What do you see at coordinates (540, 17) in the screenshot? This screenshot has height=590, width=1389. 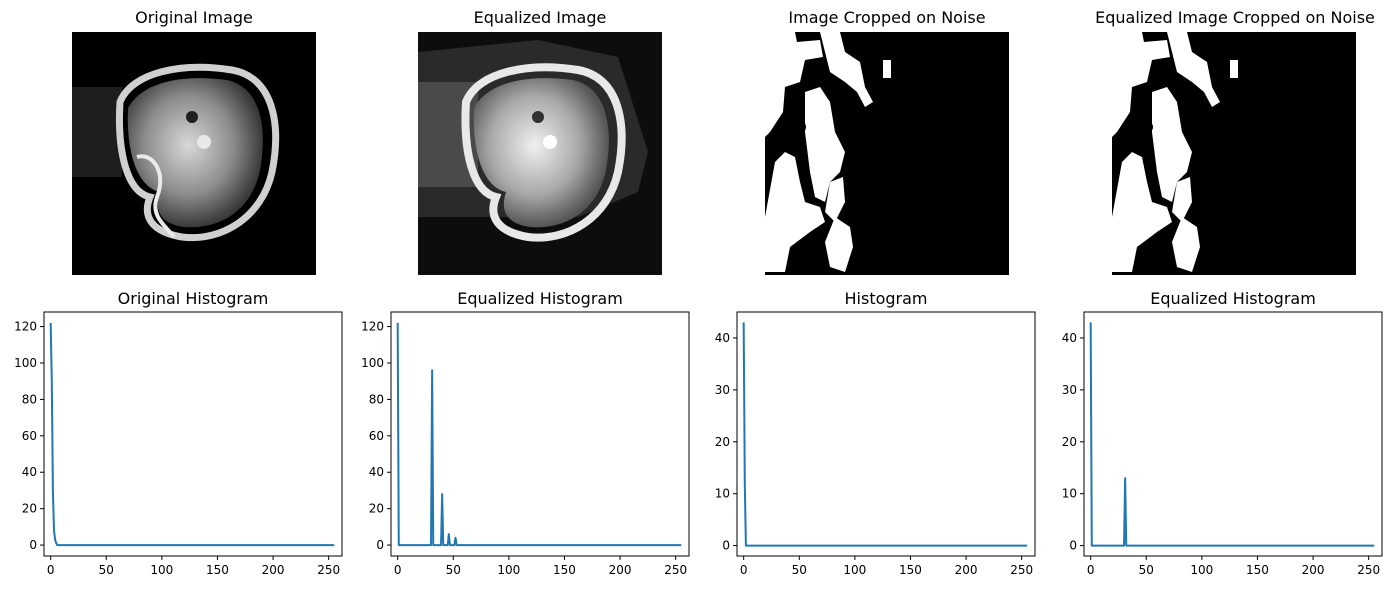 I see `equalized-image-title: Equalized Image` at bounding box center [540, 17].